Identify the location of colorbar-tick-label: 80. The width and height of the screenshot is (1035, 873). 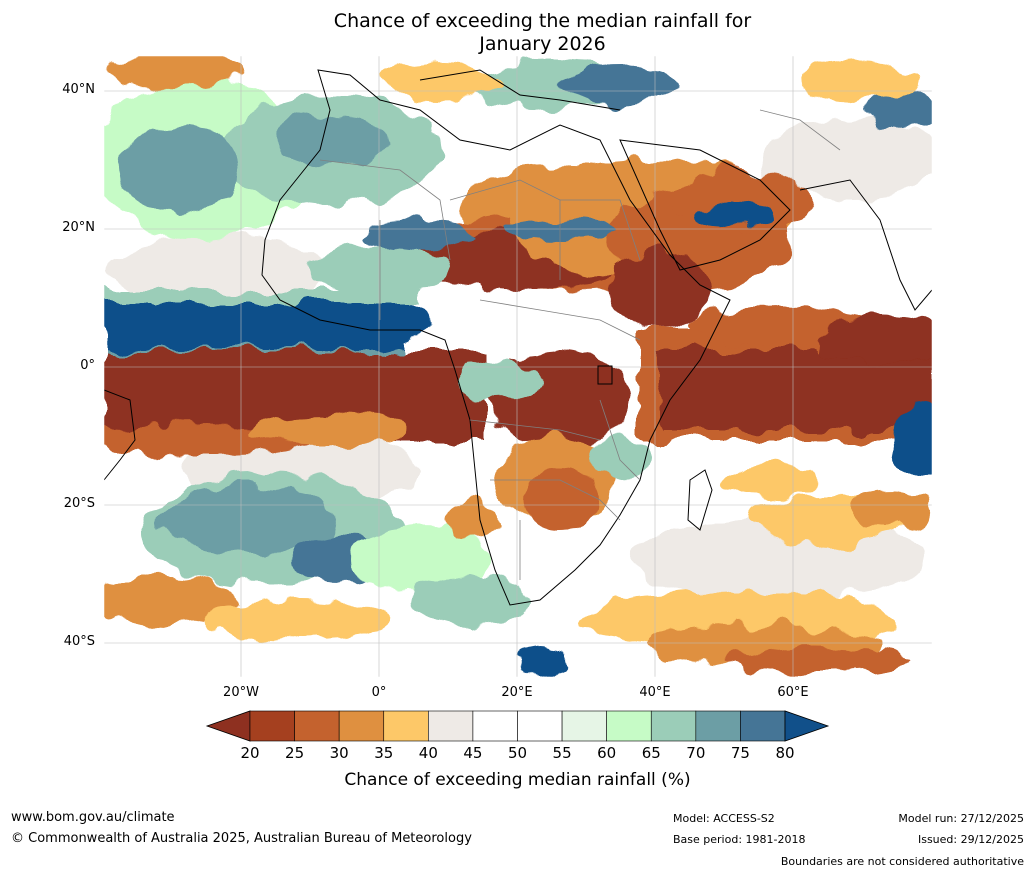
(785, 753).